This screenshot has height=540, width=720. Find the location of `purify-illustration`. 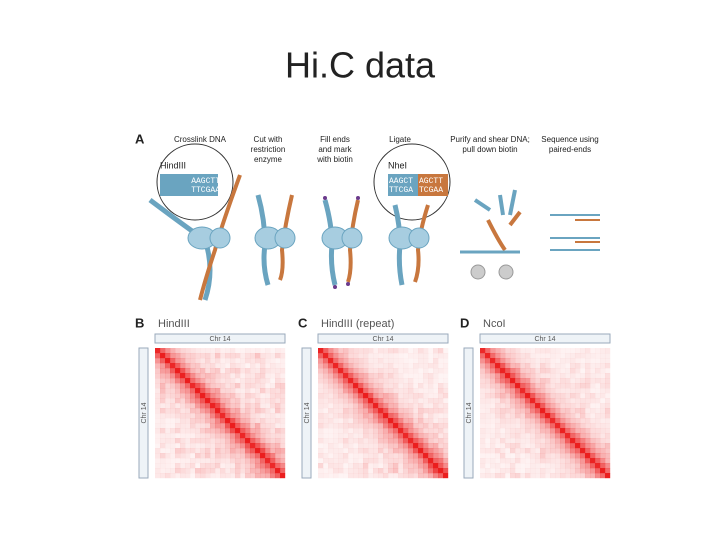

purify-illustration is located at coordinates (491, 234).